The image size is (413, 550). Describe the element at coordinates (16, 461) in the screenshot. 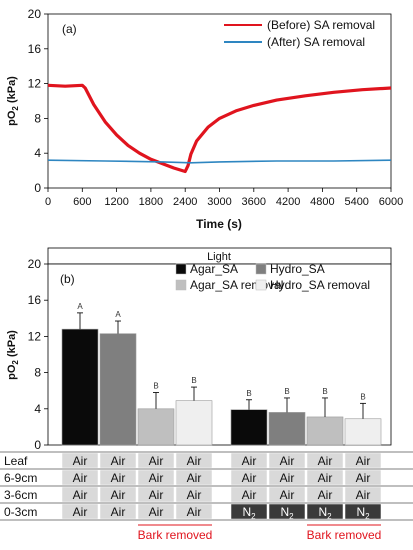

I see `table-row-label: Leaf` at that location.